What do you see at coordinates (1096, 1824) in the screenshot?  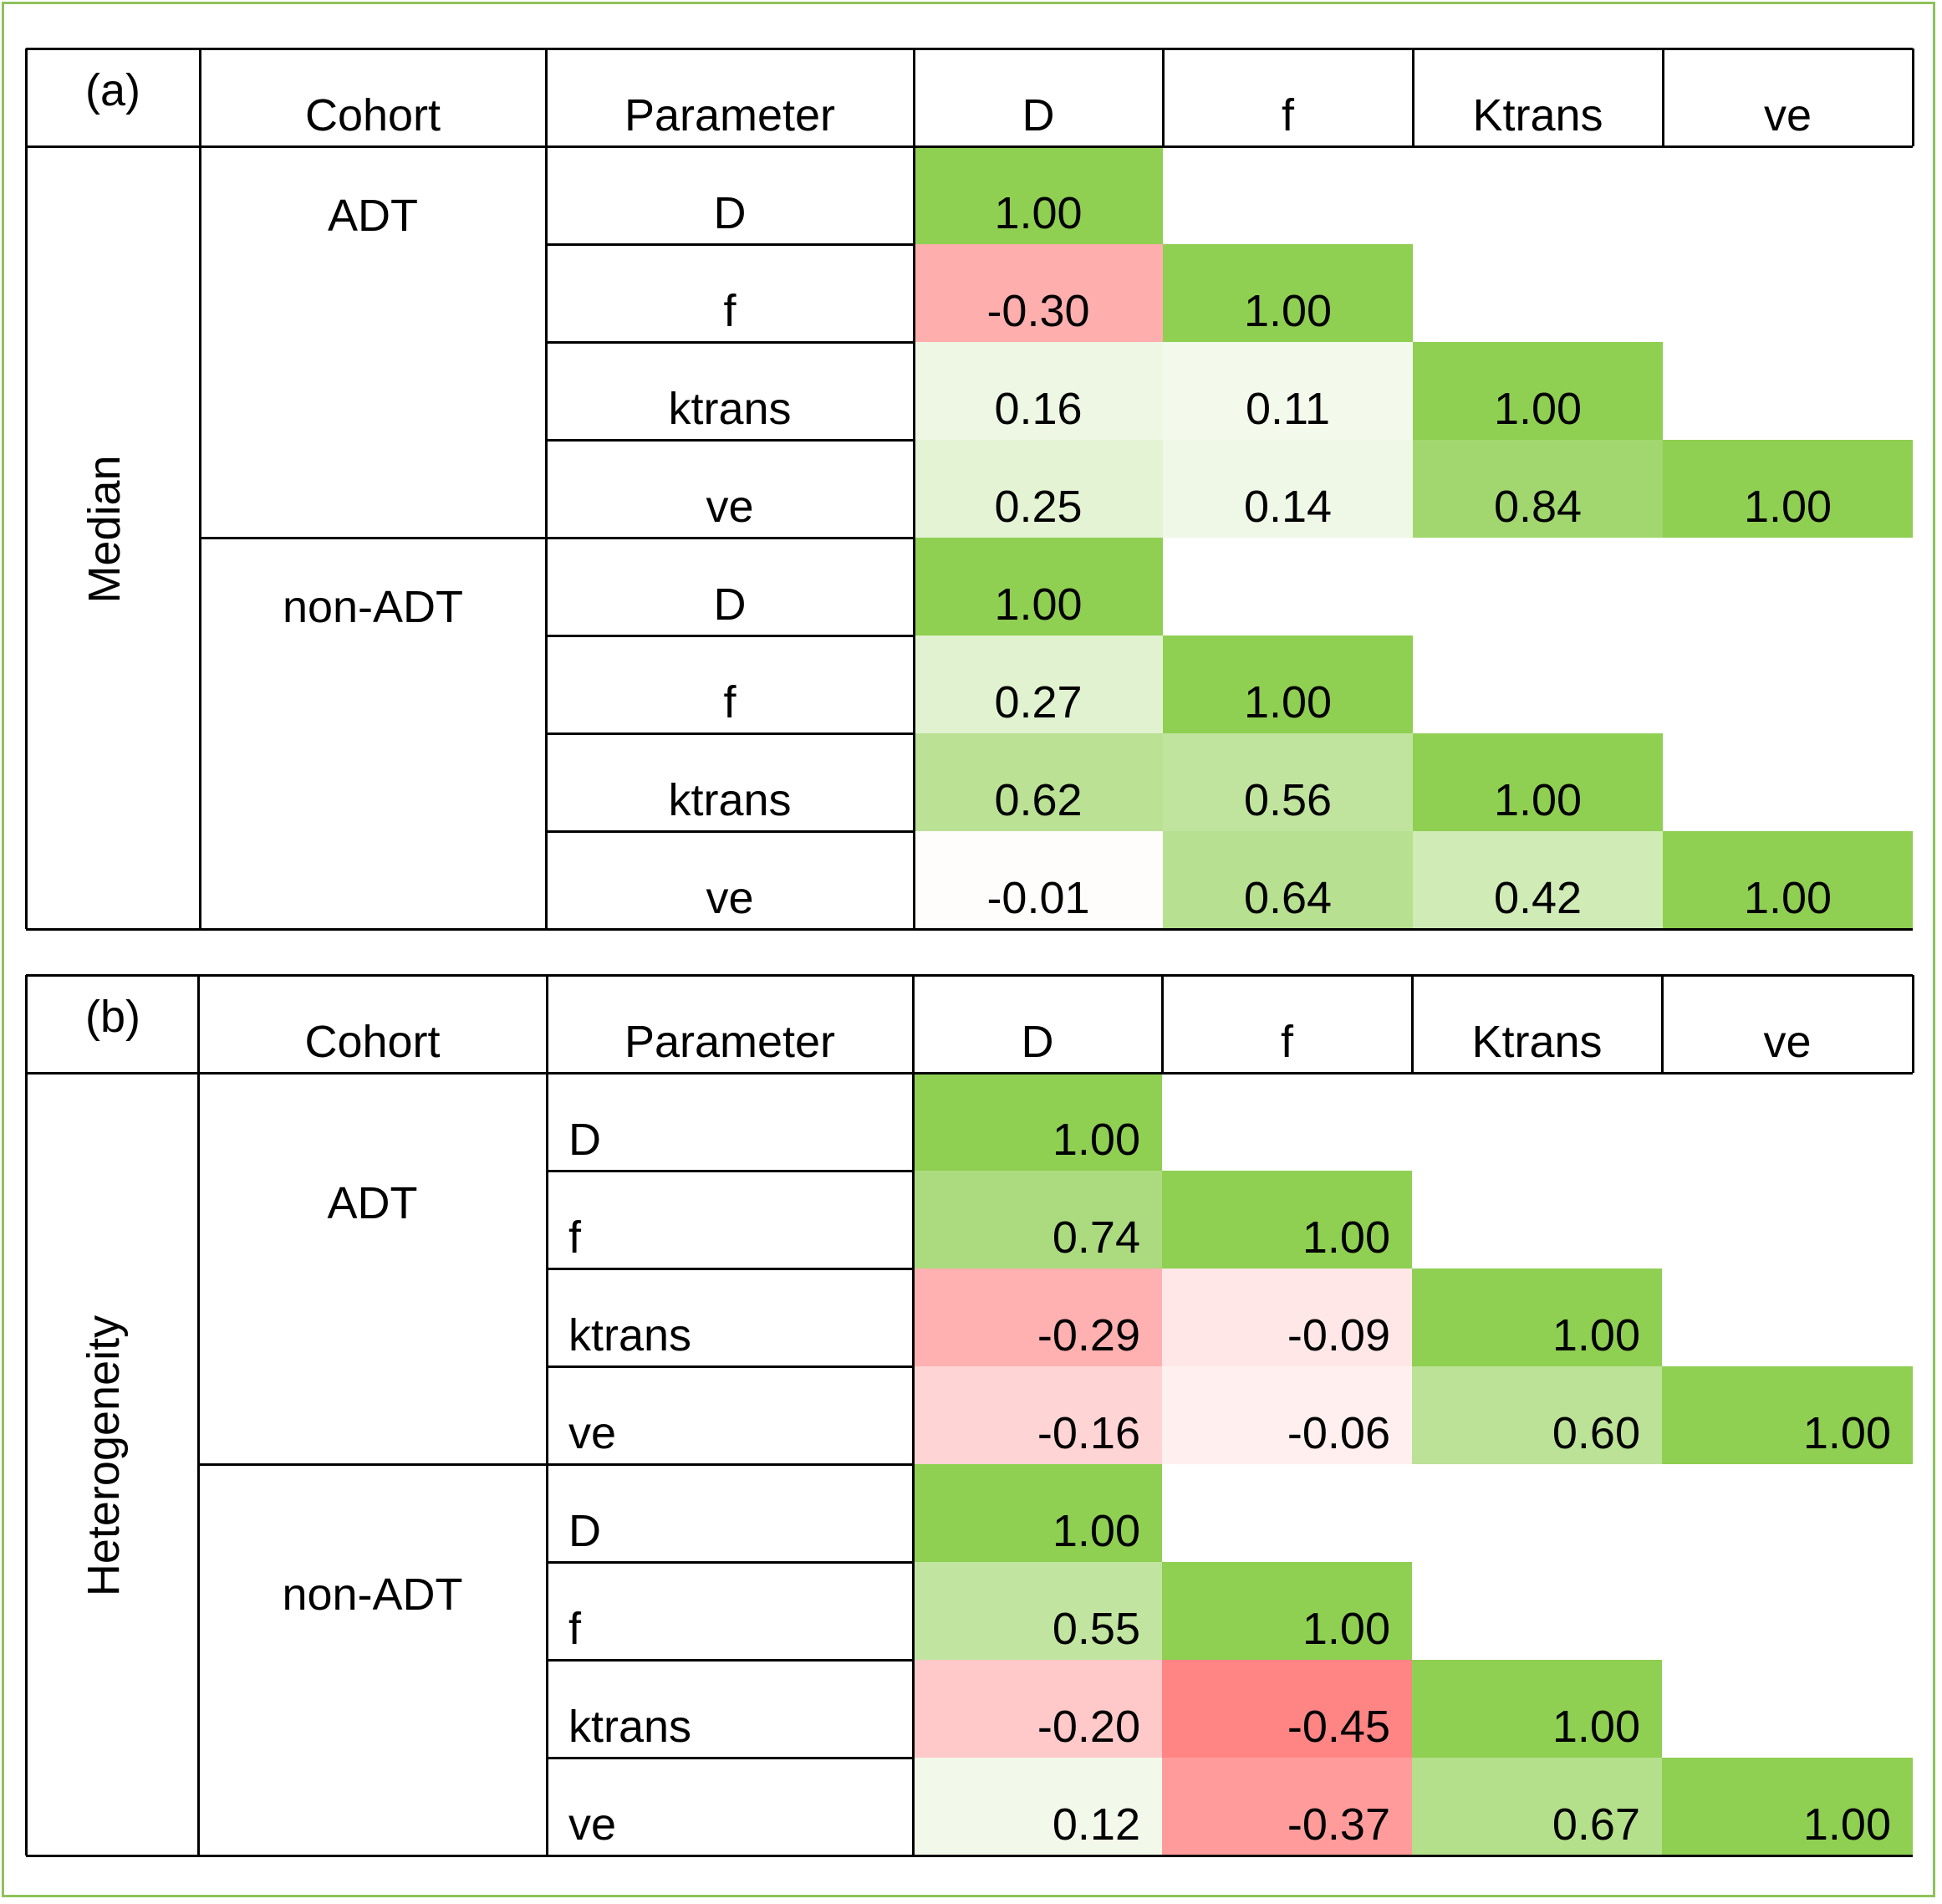 I see `data-label: 0.12` at bounding box center [1096, 1824].